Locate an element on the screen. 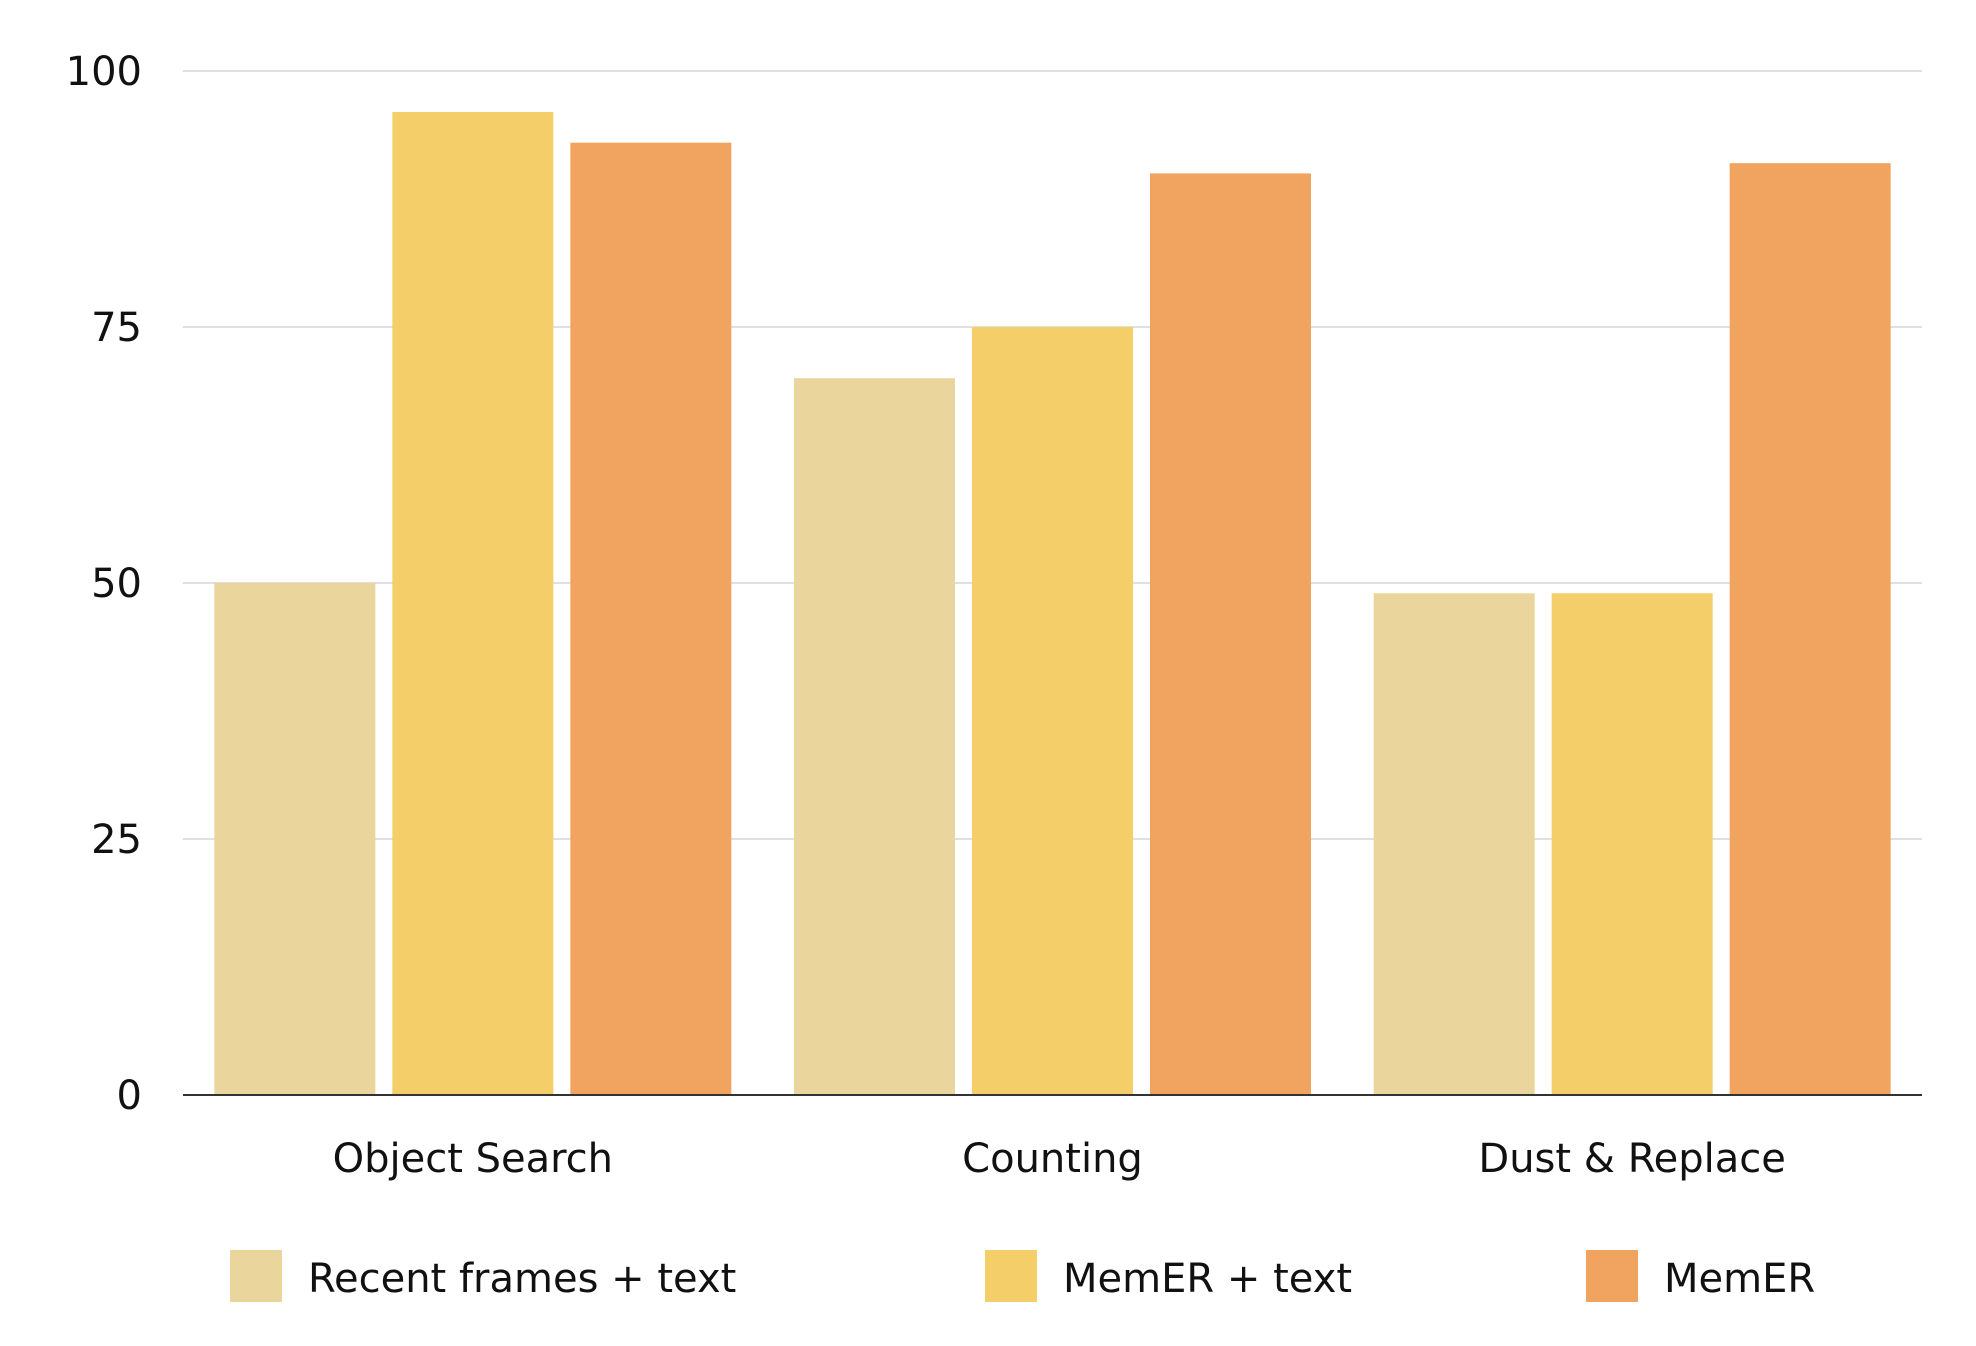 The image size is (1976, 1346). bar-dust-replace-memer is located at coordinates (1810, 629).